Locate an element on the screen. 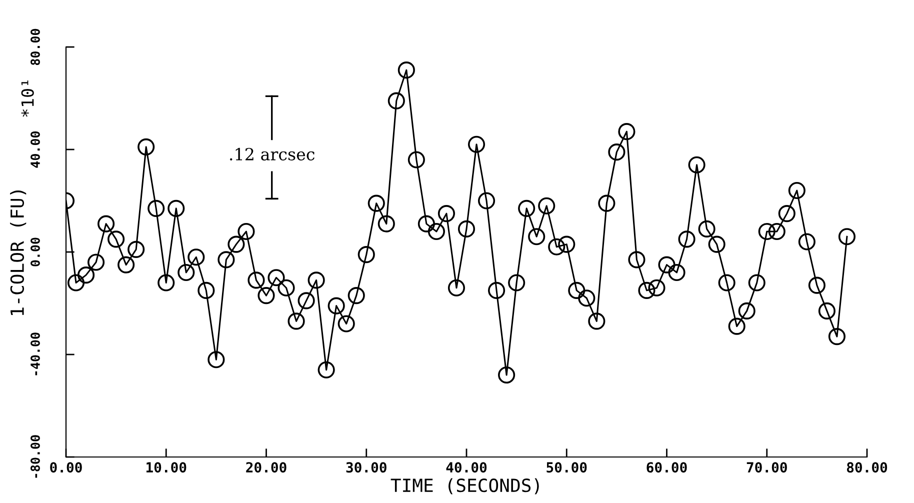 Image resolution: width=914 pixels, height=503 pixels. annotation: .12 arcsec is located at coordinates (272, 154).